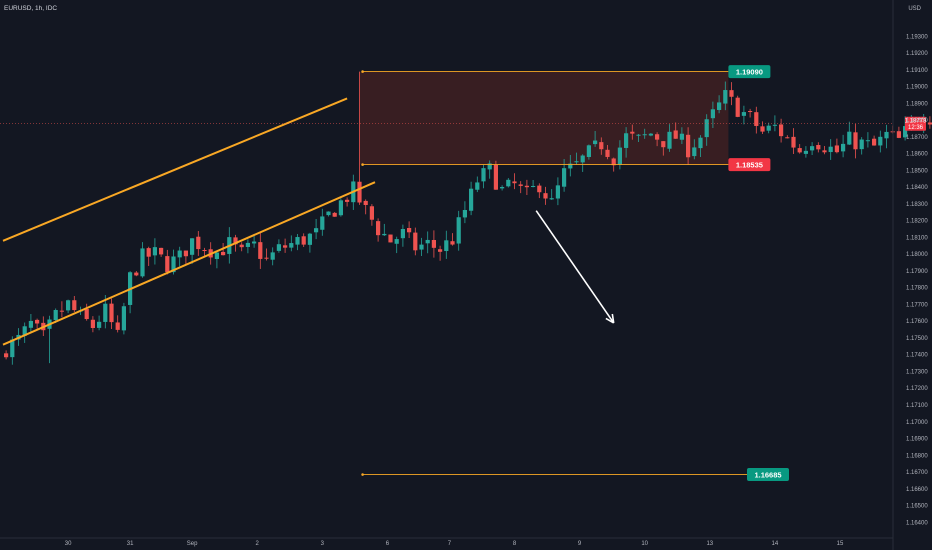 The height and width of the screenshot is (550, 932). Describe the element at coordinates (917, 372) in the screenshot. I see `price-tick-label: 1.17300` at that location.